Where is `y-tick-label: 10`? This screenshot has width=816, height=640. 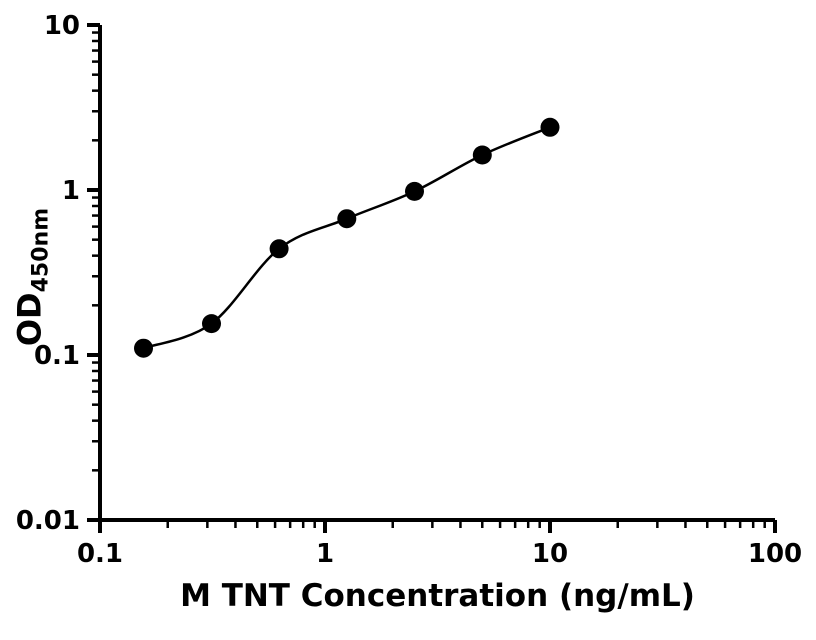
y-tick-label: 10 is located at coordinates (62, 26).